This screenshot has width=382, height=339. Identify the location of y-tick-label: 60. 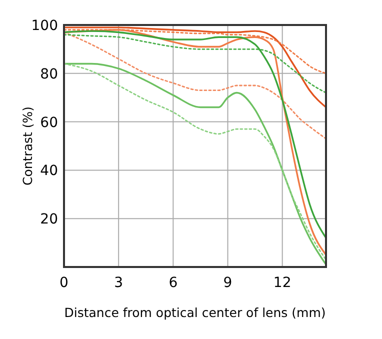
(49, 122).